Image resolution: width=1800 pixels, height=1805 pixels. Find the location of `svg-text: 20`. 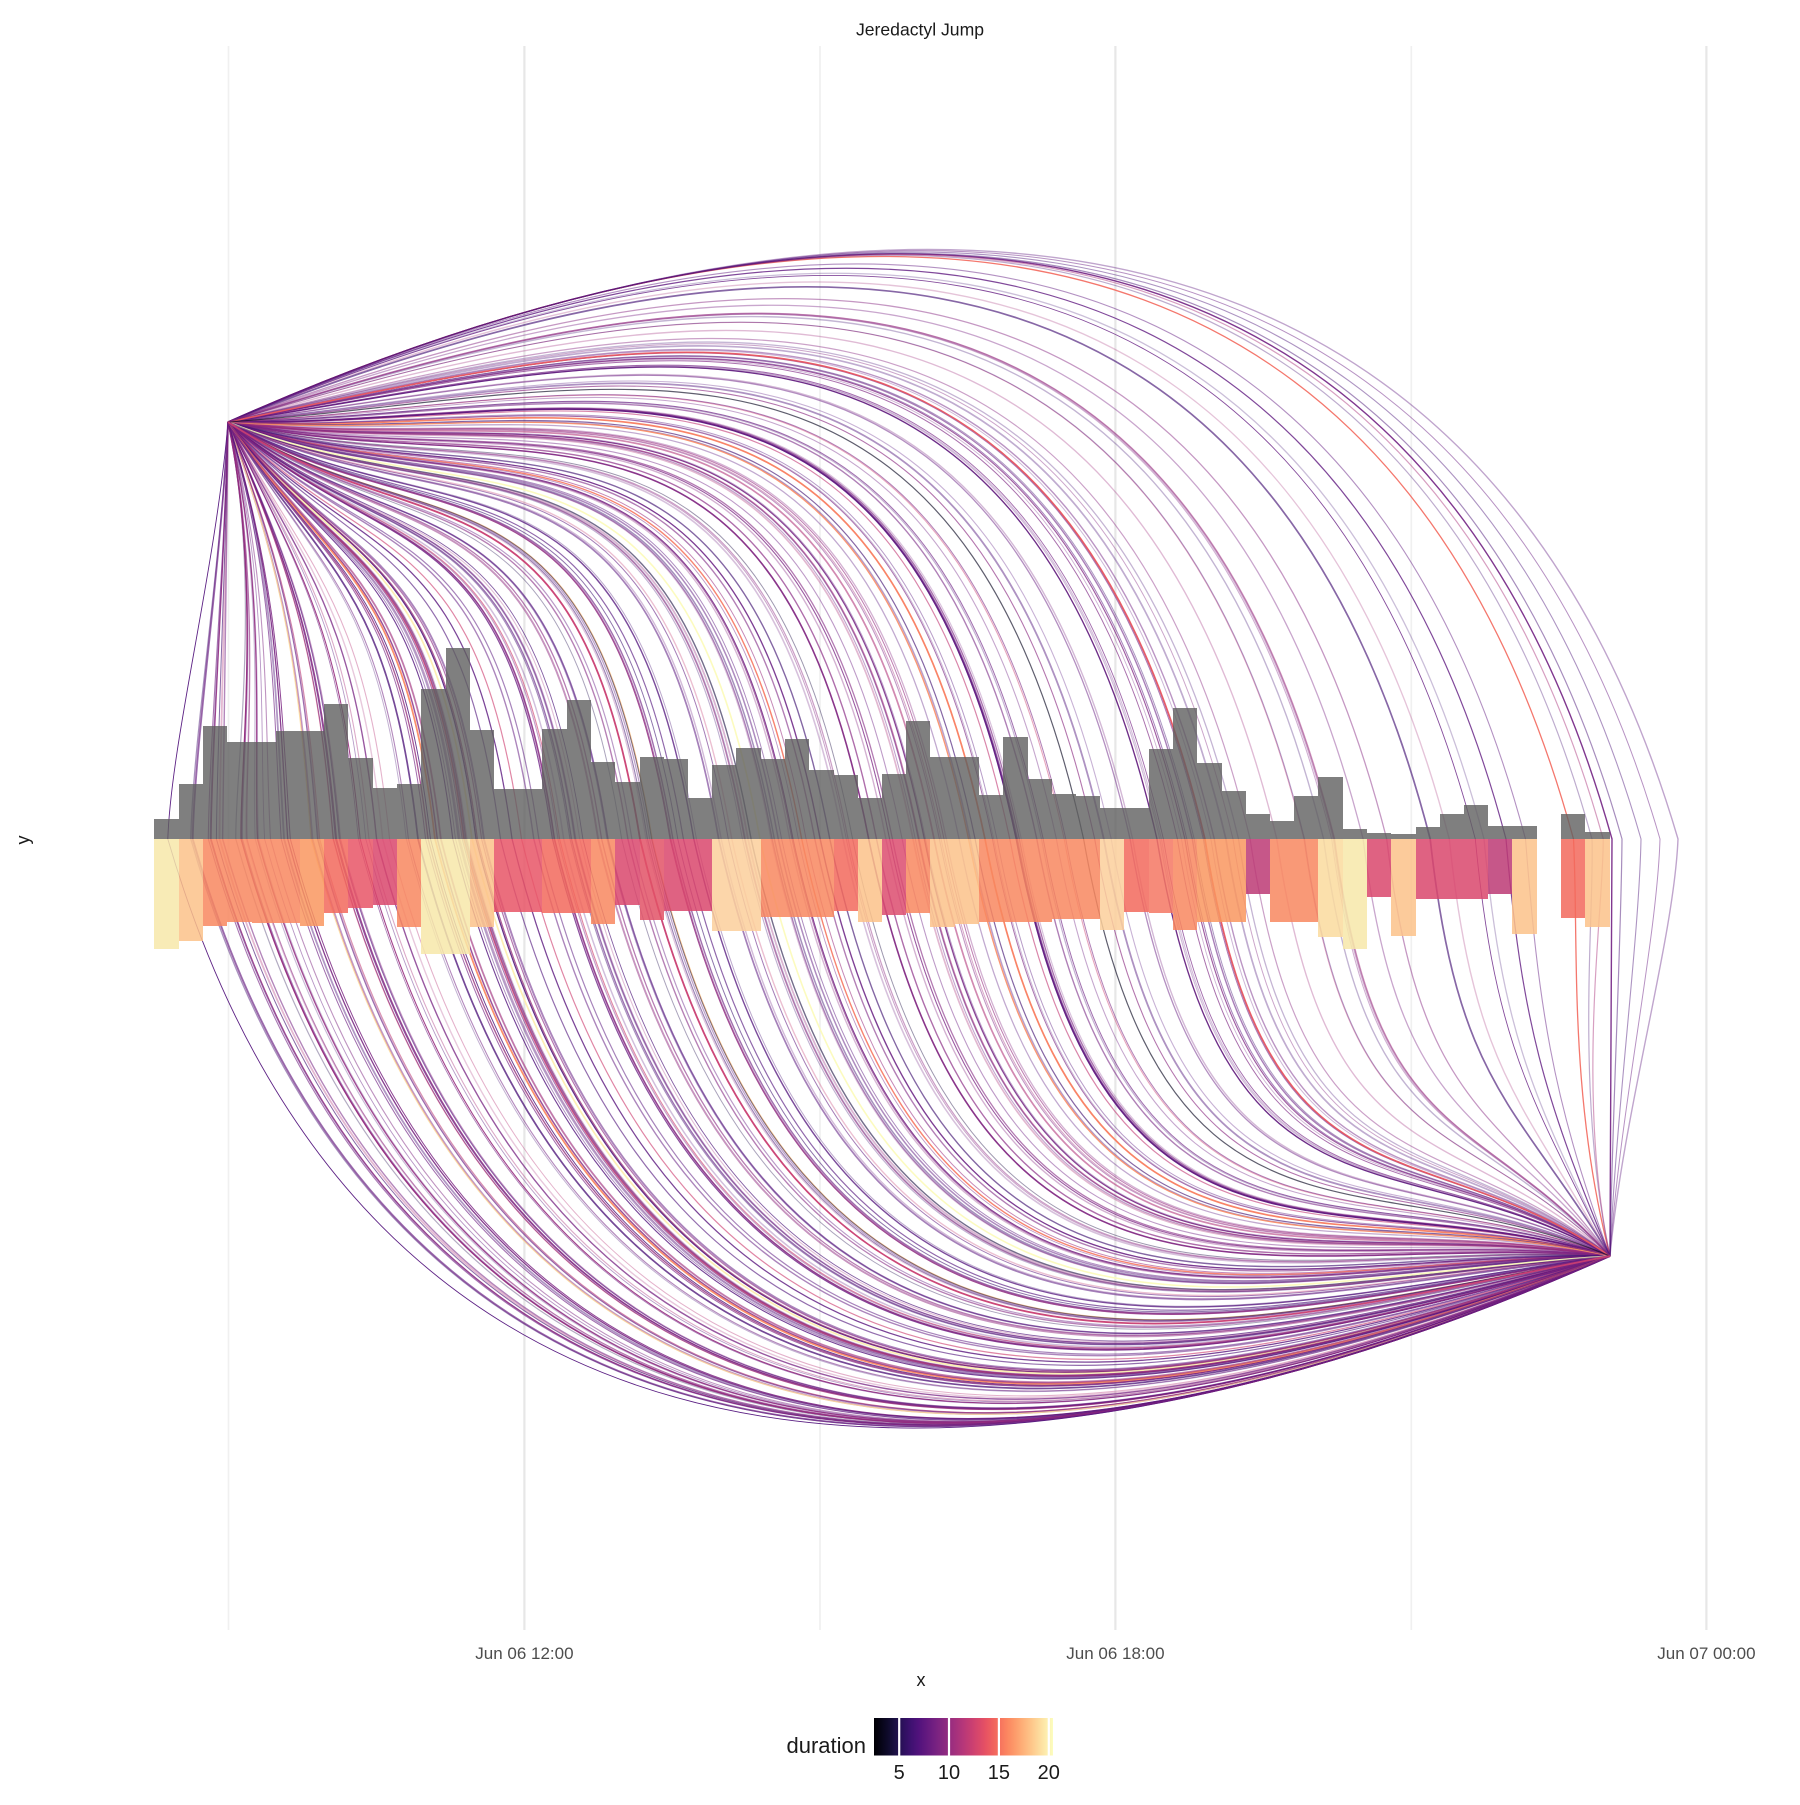

svg-text: 20 is located at coordinates (1049, 1773).